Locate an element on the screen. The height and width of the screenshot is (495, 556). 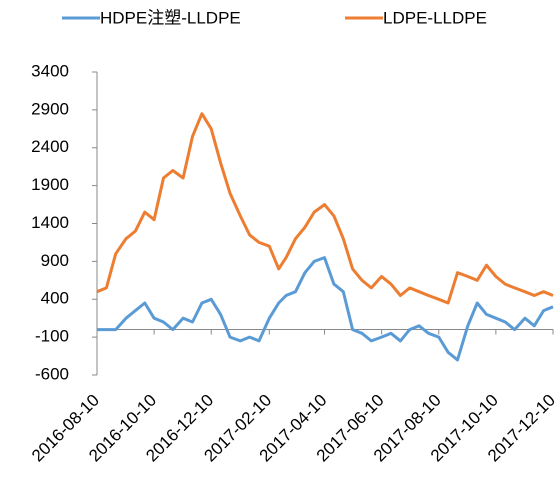
y-tick-label: 400 is located at coordinates (55, 298).